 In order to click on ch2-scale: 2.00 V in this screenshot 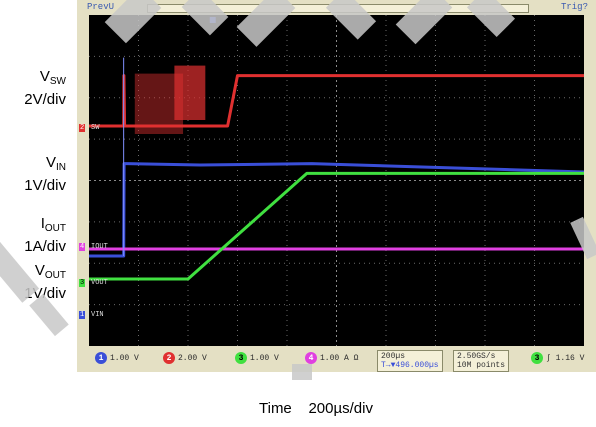, I will do `click(192, 358)`.